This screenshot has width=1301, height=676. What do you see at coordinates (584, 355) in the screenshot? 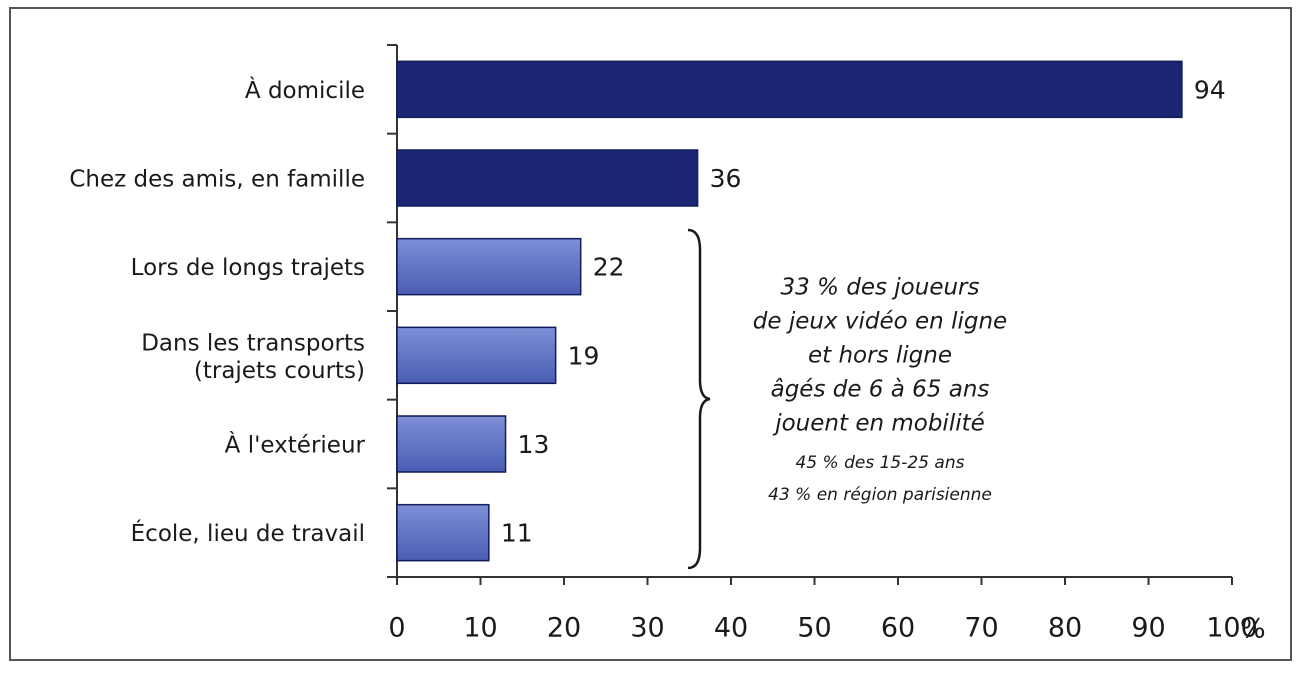
I see `value-label: 19` at bounding box center [584, 355].